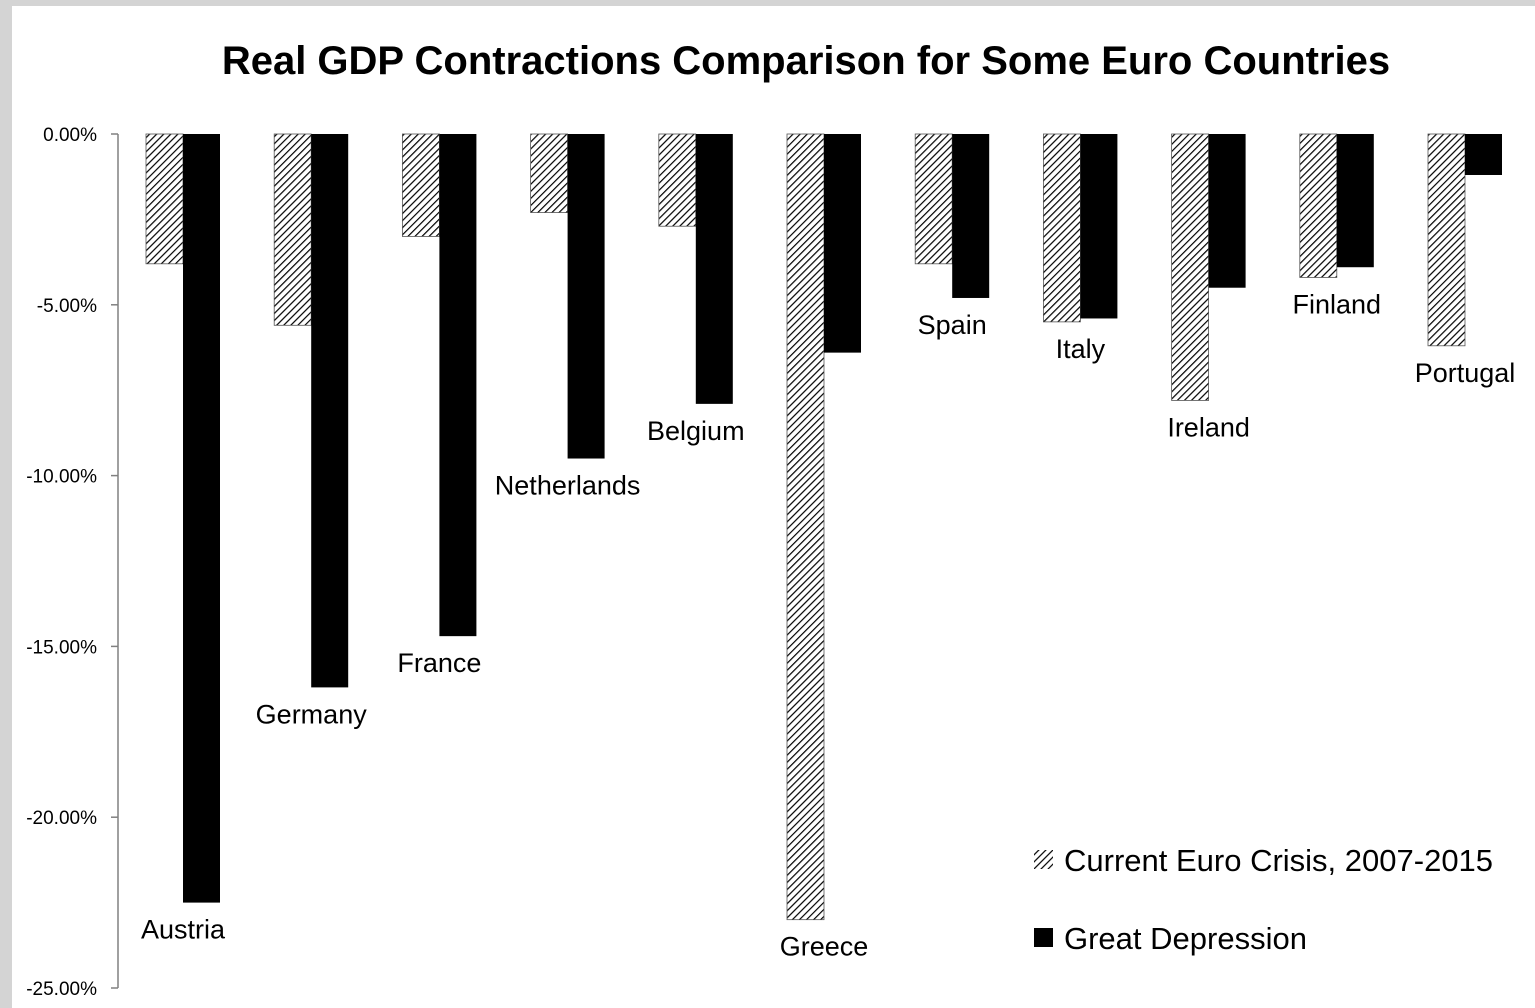 The height and width of the screenshot is (1008, 1535). Describe the element at coordinates (586, 296) in the screenshot. I see `bar-great-depression-netherlands` at that location.